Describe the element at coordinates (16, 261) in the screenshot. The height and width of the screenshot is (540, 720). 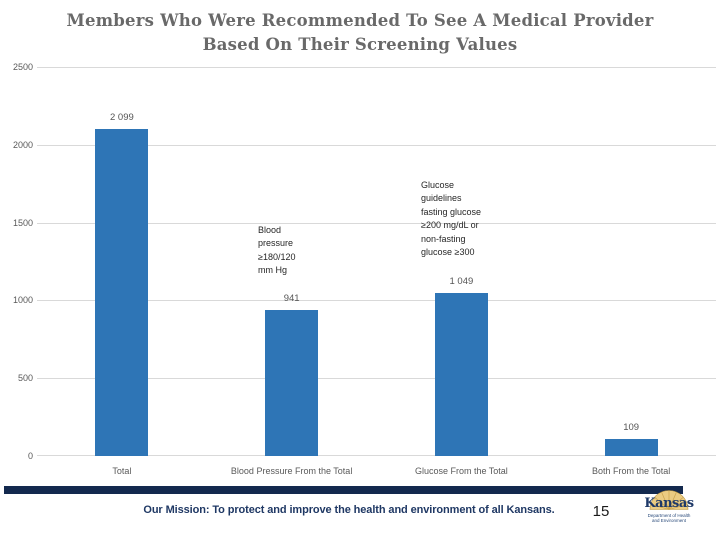
I see `y-axis: 2500 2000 1500 1000 500 0` at that location.